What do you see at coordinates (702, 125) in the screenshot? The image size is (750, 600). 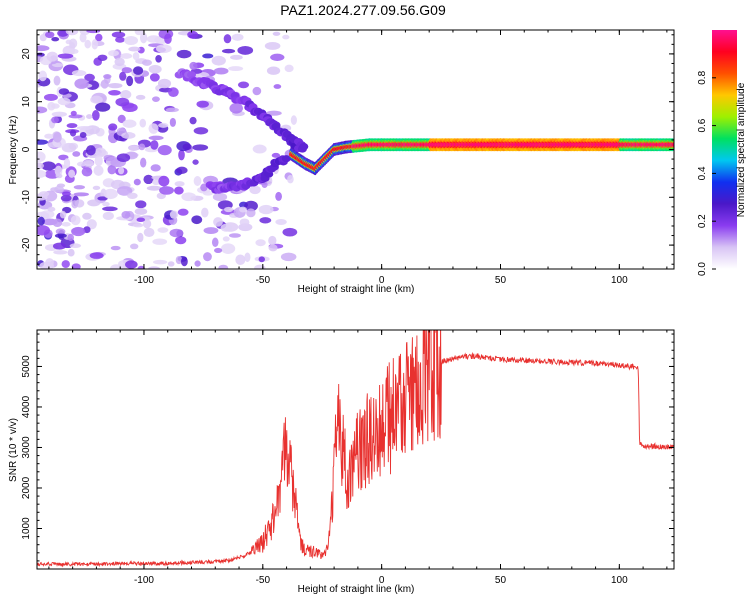 I see `colorbar-tick-label: 0.6` at bounding box center [702, 125].